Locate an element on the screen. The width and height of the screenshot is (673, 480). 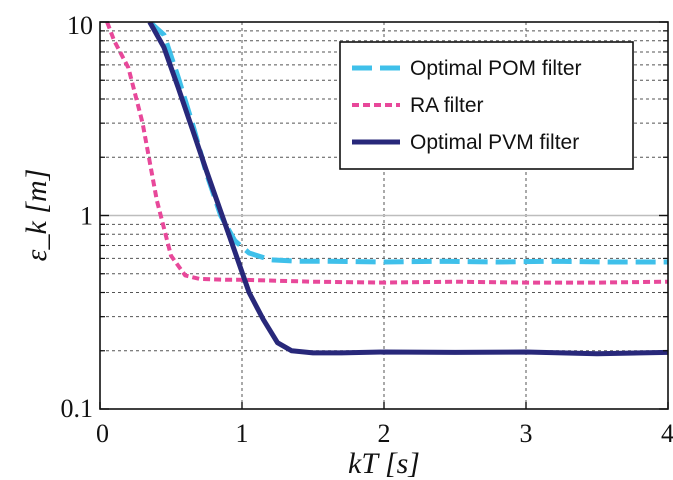
x-tick-label: 4 is located at coordinates (667, 433).